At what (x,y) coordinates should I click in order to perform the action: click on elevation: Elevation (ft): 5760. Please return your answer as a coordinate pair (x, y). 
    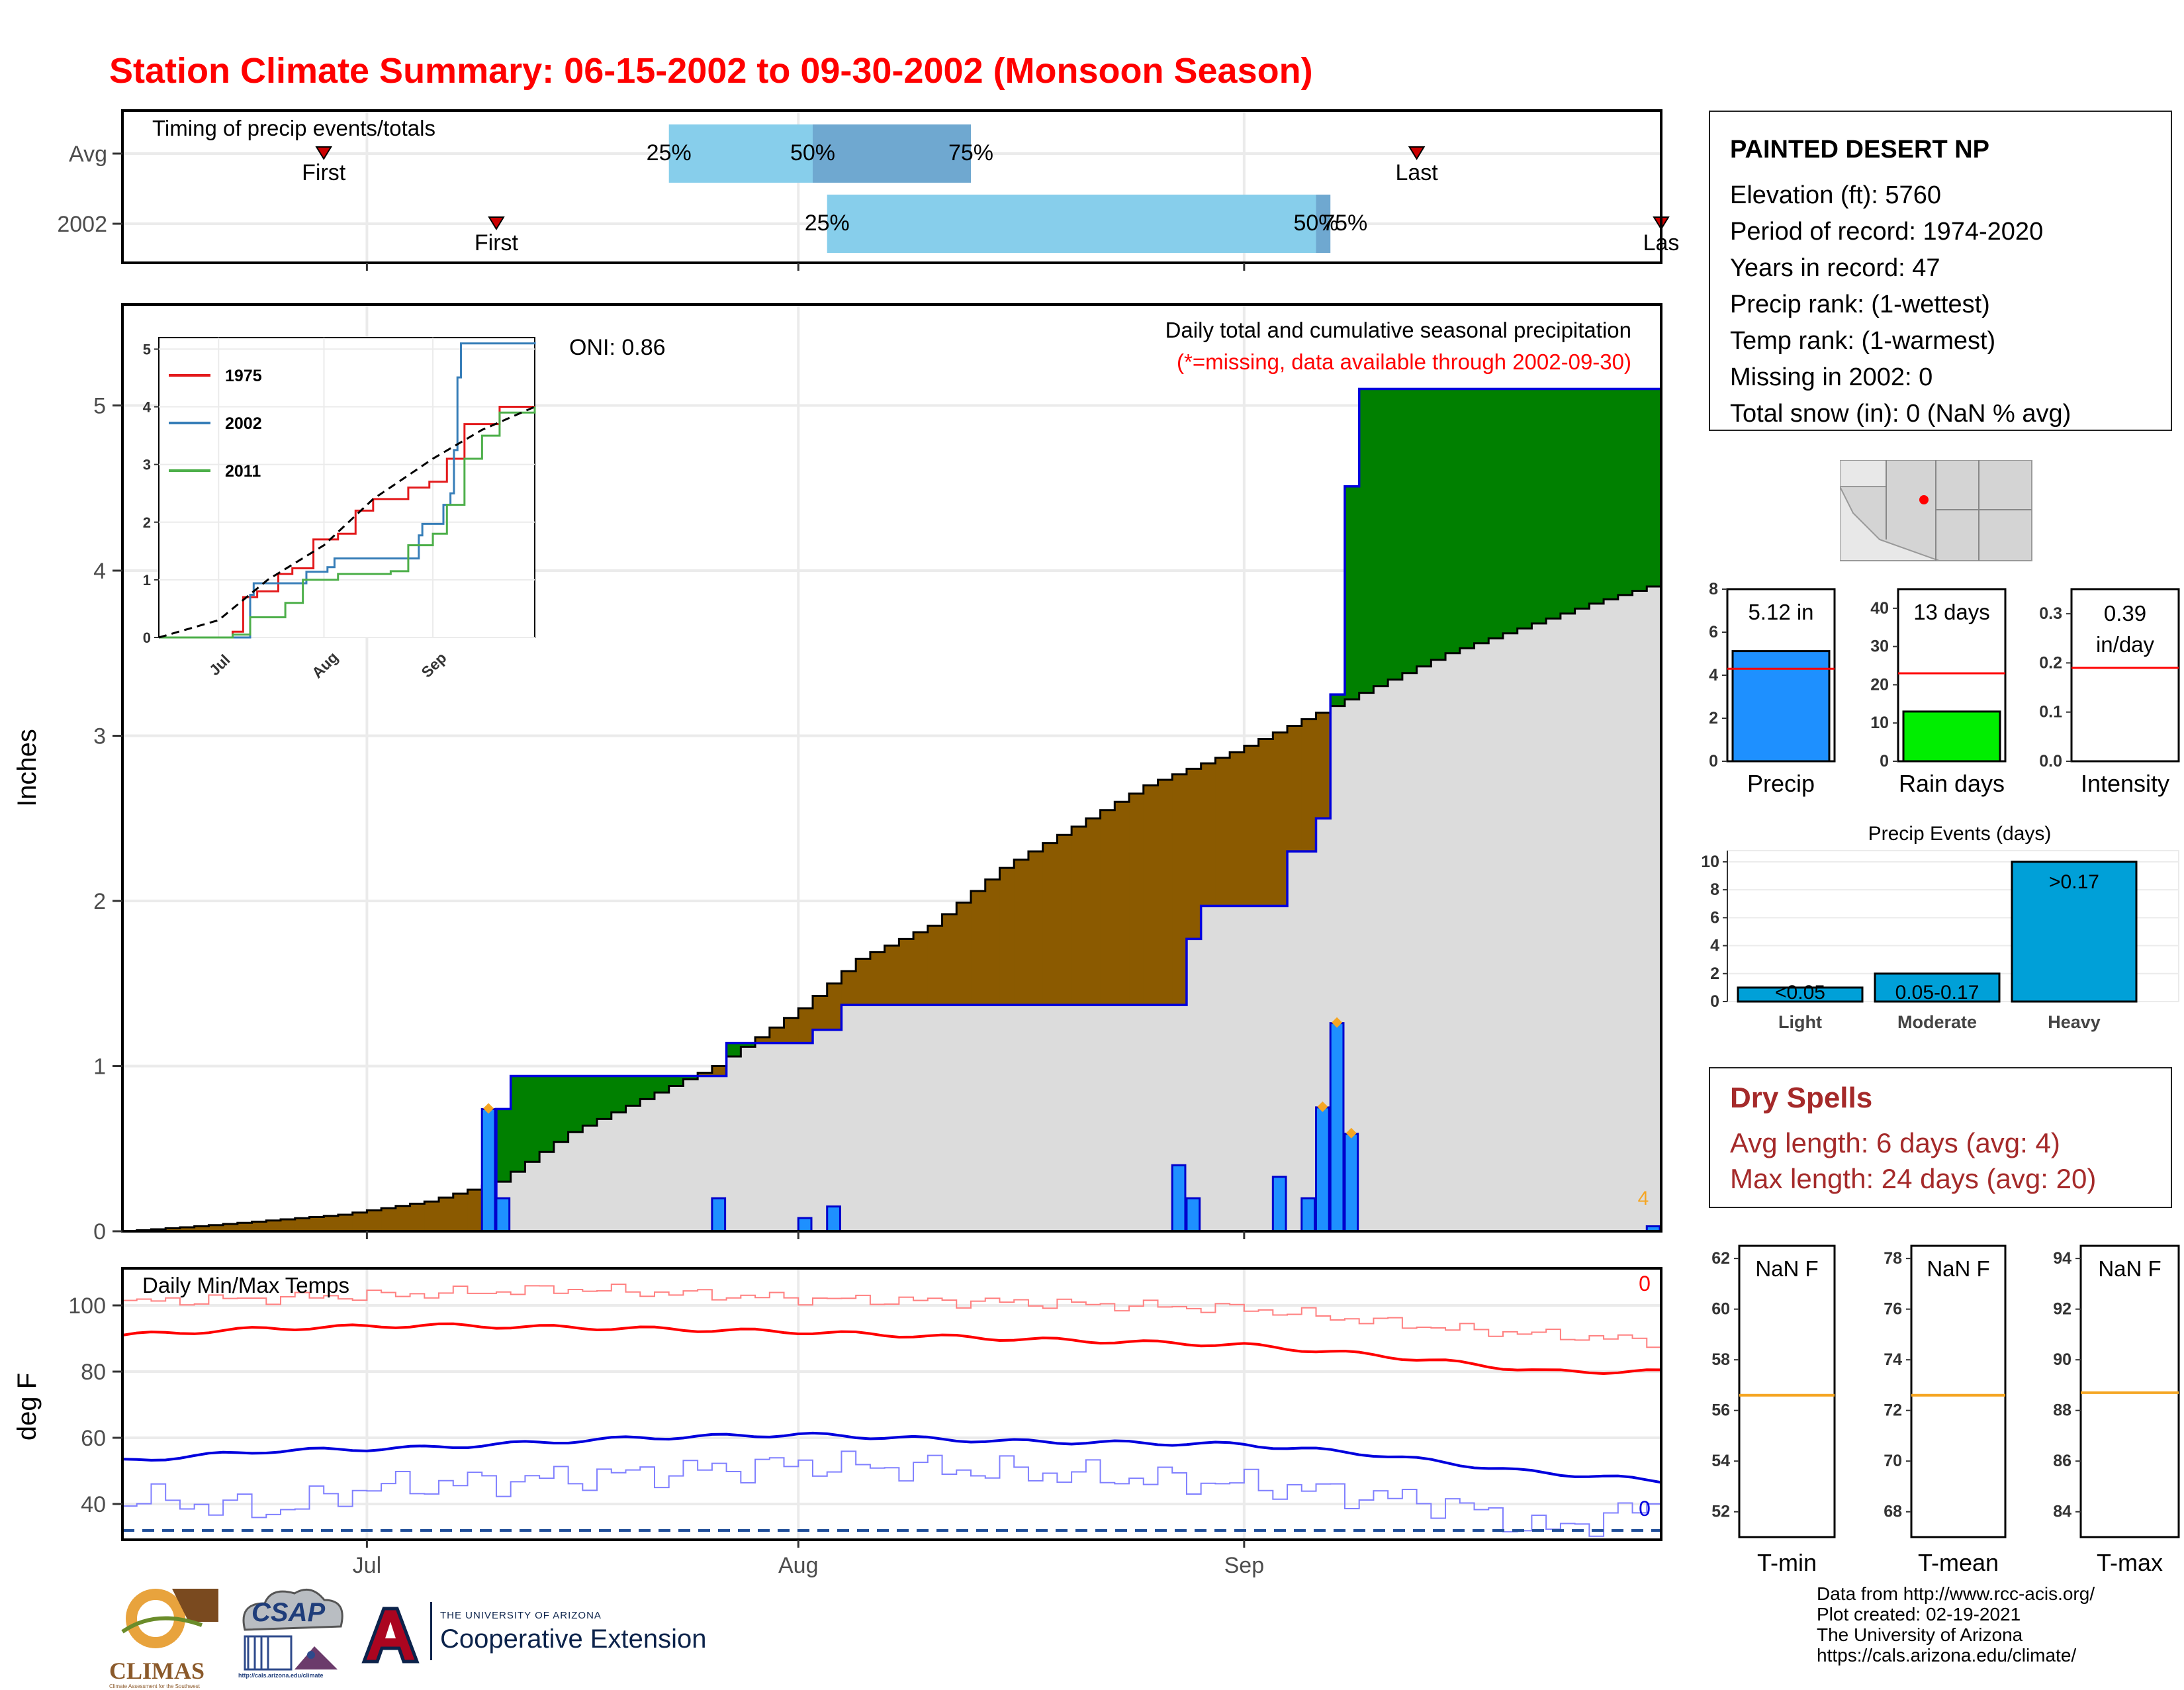
    Looking at the image, I should click on (1835, 195).